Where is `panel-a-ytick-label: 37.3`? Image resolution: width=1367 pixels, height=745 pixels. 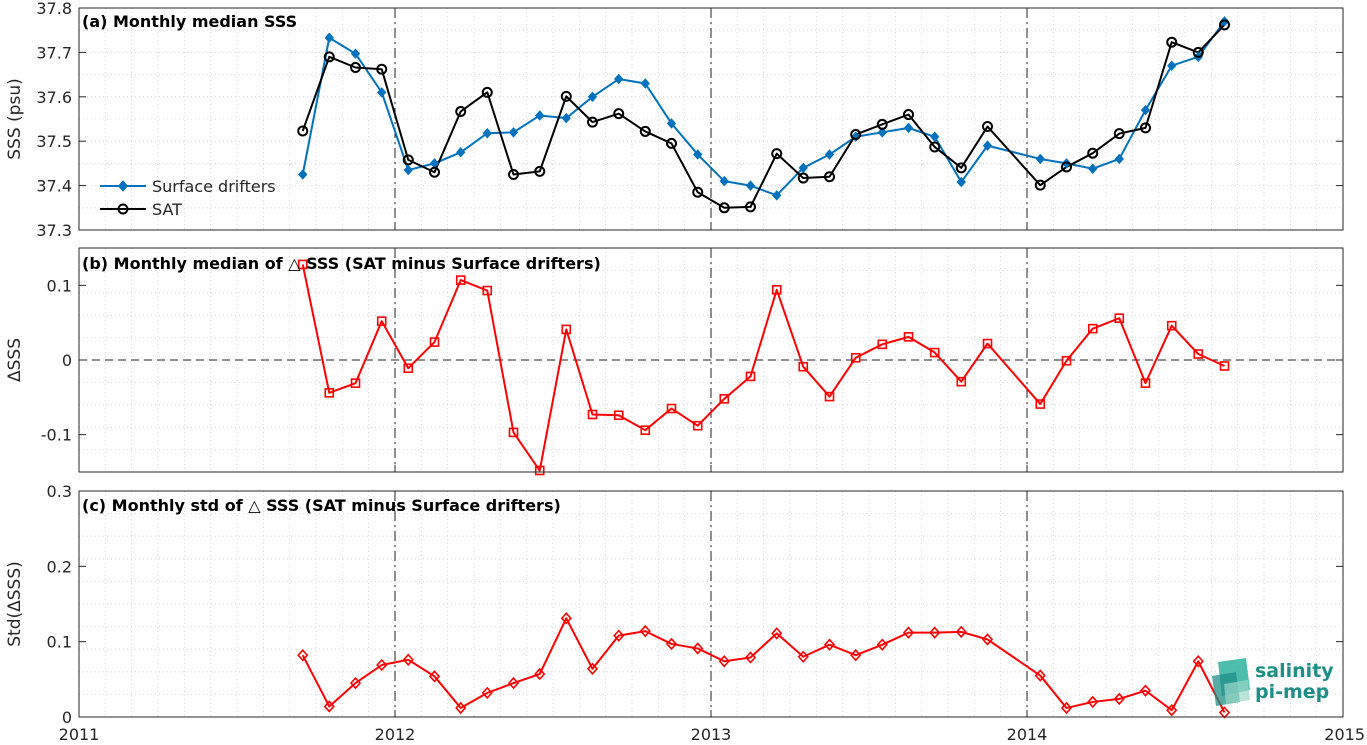 panel-a-ytick-label: 37.3 is located at coordinates (54, 230).